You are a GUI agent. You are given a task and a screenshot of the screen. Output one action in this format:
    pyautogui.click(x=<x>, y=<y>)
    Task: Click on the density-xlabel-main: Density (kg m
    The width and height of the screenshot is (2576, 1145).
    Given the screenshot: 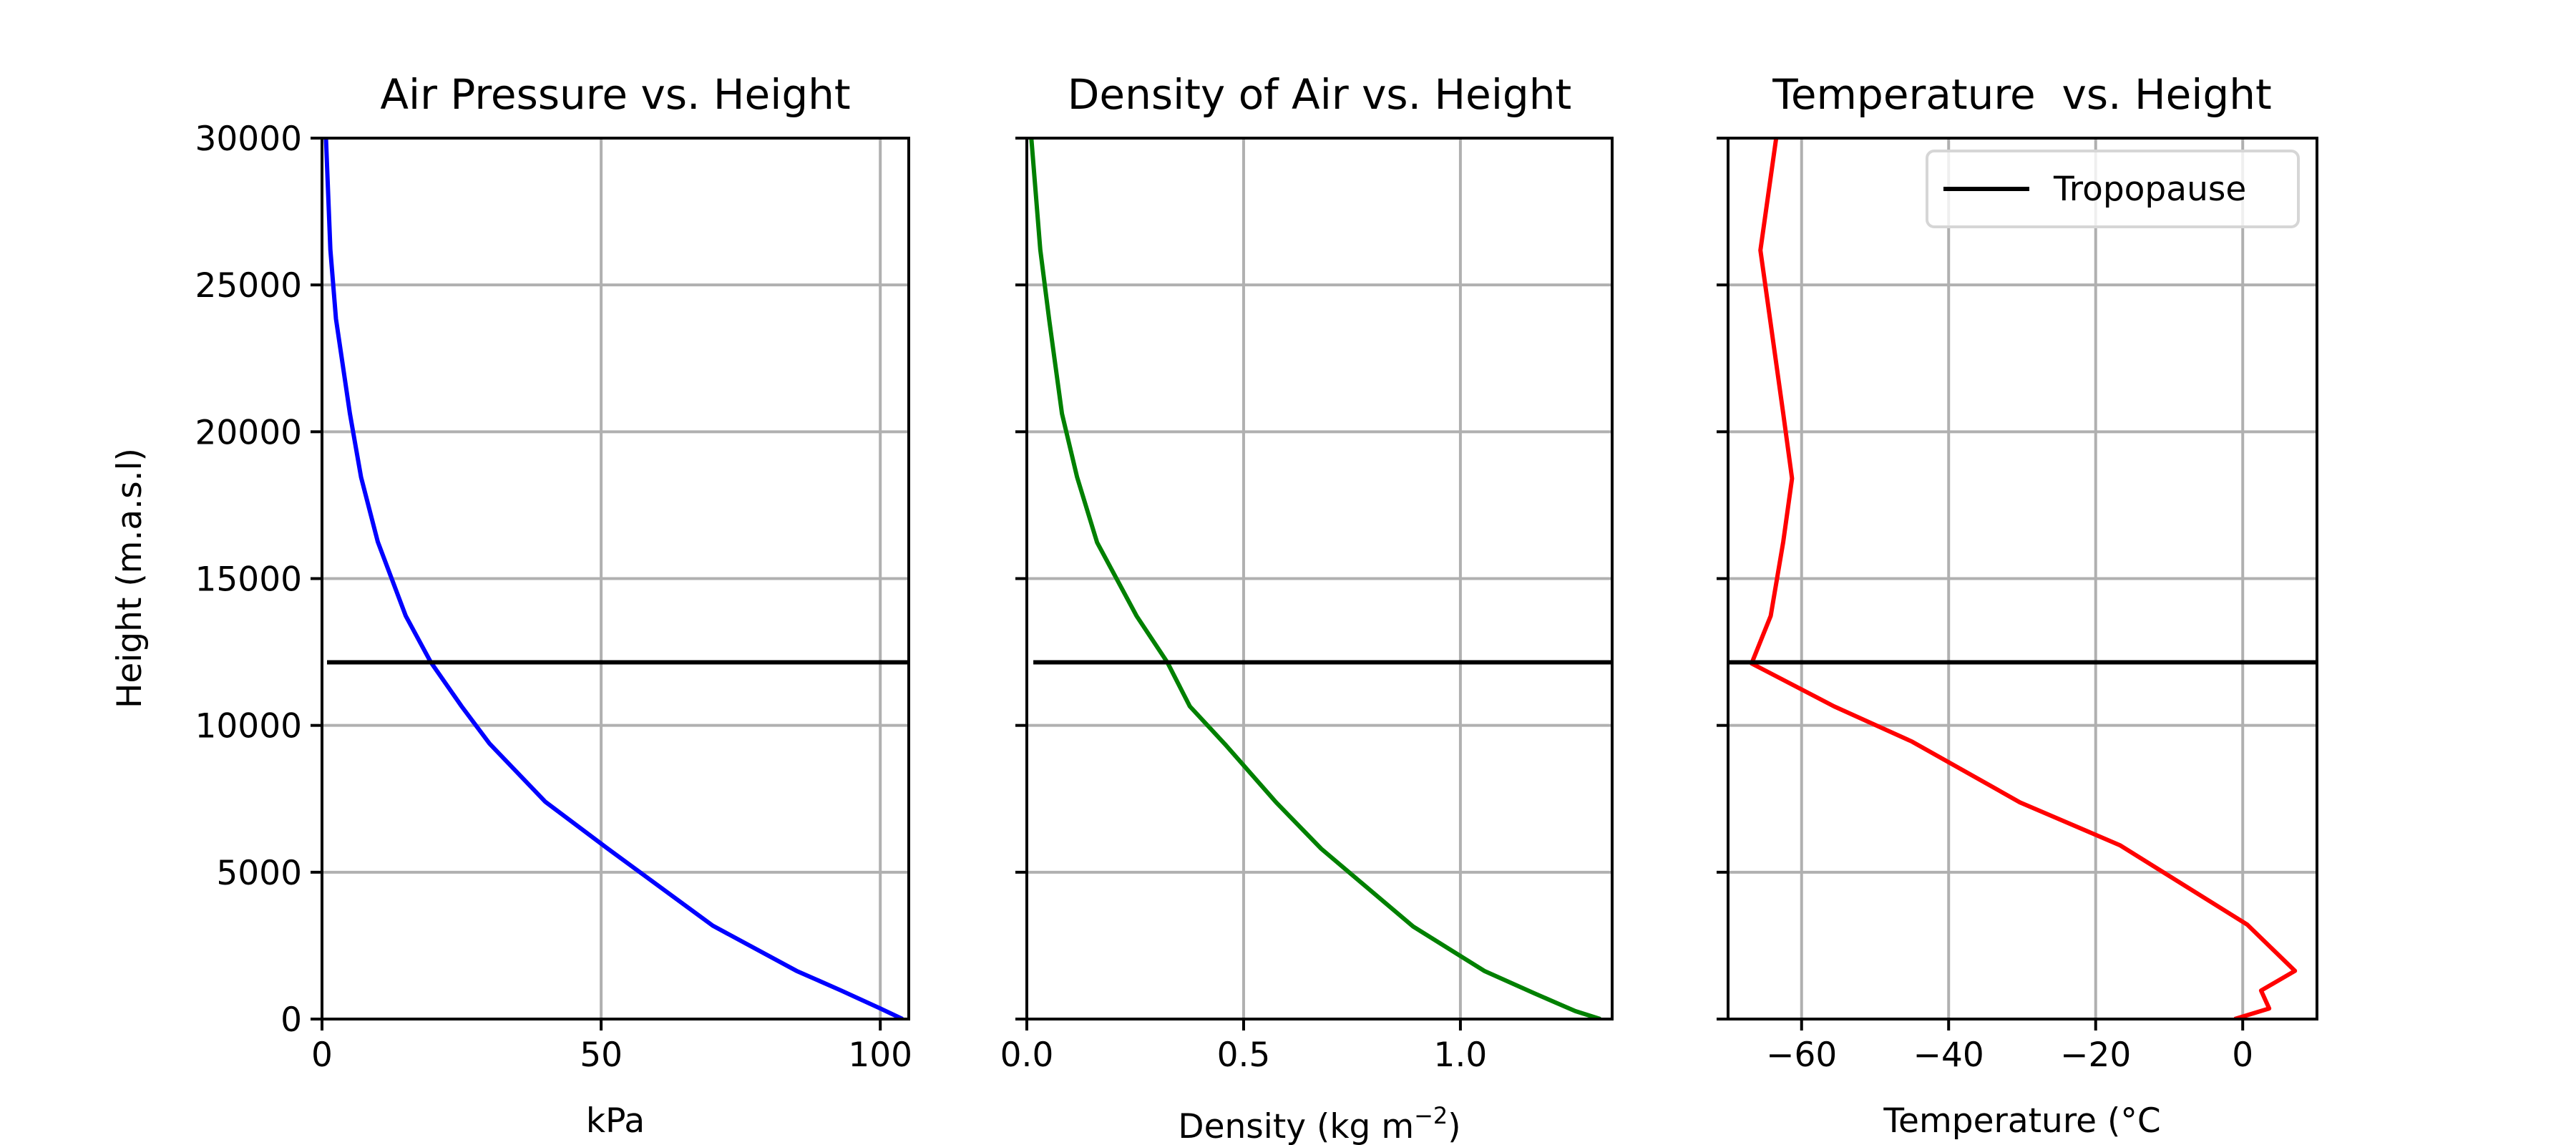 What is the action you would take?
    pyautogui.click(x=1296, y=1126)
    